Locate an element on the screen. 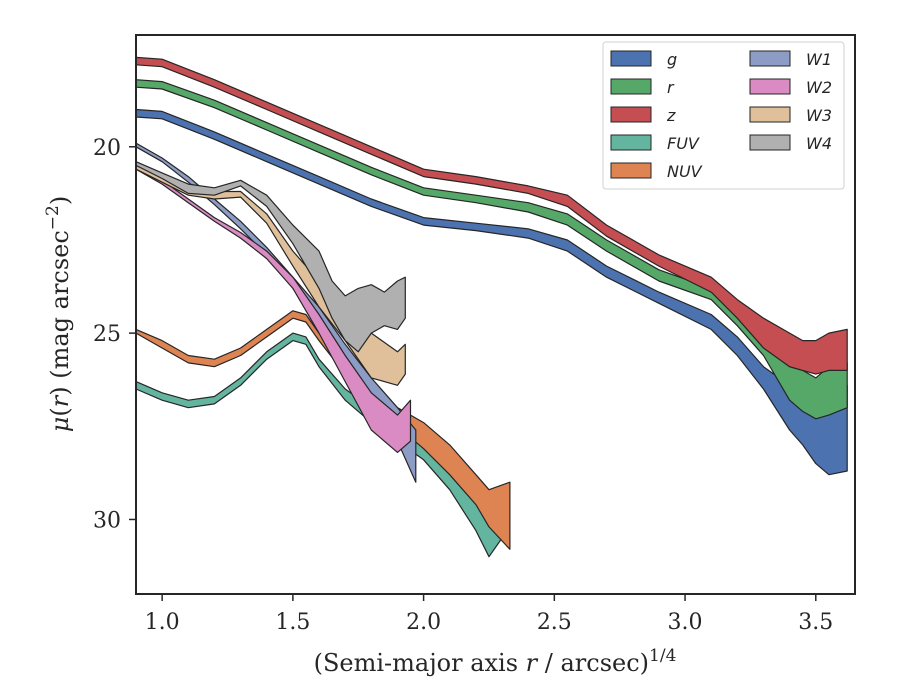 The height and width of the screenshot is (700, 900). y-tick-label: 25 is located at coordinates (107, 334).